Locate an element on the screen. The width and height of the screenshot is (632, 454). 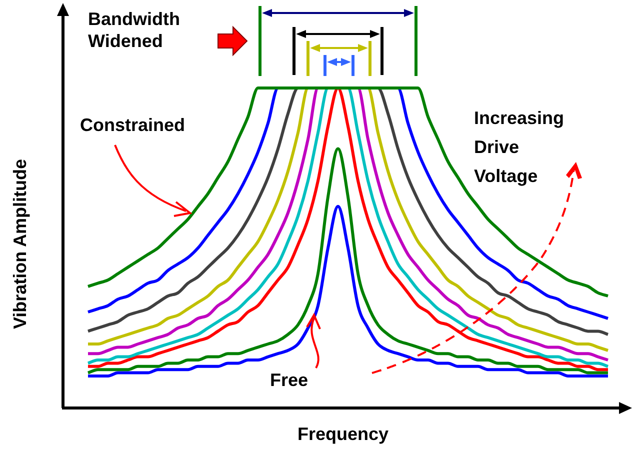
annotation: Free is located at coordinates (289, 380).